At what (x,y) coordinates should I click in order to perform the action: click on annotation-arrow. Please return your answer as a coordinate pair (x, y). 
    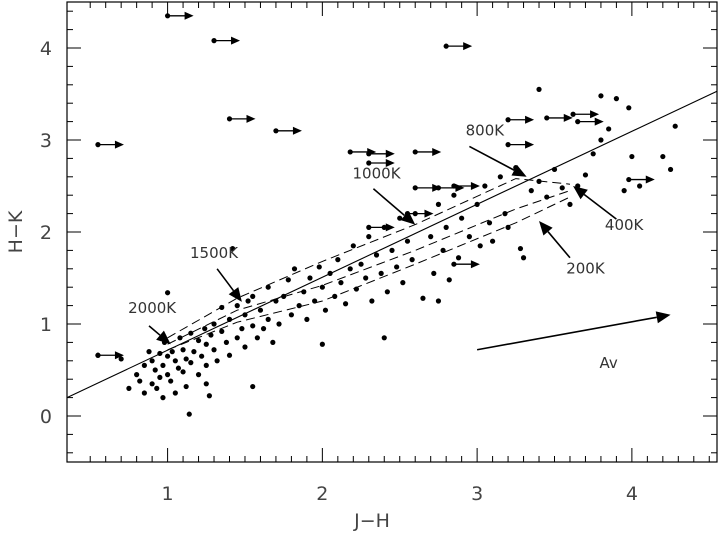
    Looking at the image, I should click on (492, 158).